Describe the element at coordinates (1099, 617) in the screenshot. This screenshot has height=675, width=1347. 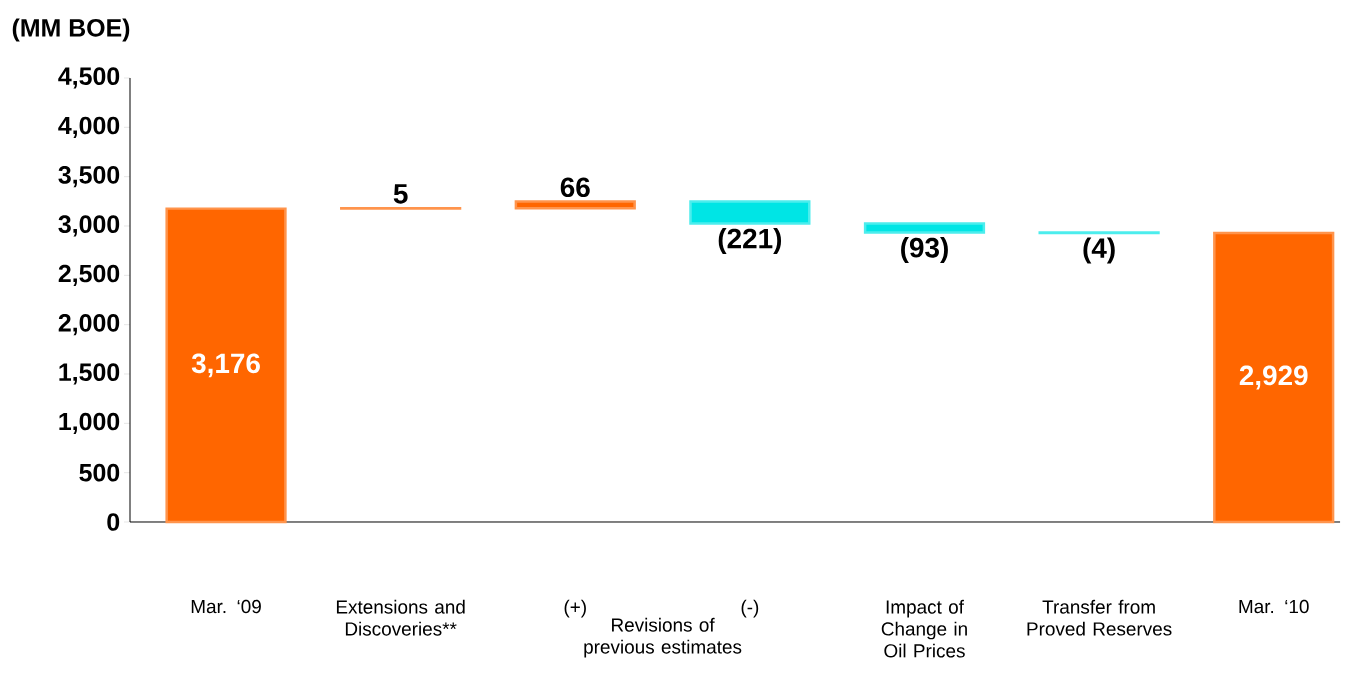
I see `x-tick-label: Transfer from Proved Reserves` at that location.